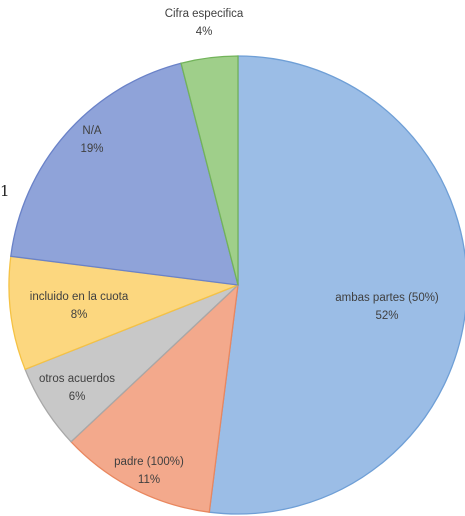 The image size is (465, 516). I want to click on slice-category-label: N/A, so click(92, 131).